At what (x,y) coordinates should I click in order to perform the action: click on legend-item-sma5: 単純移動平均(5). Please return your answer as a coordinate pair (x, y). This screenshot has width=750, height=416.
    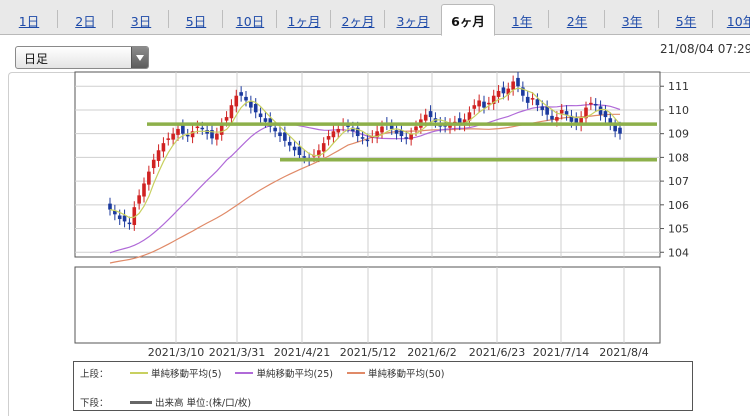
    Looking at the image, I should click on (175, 373).